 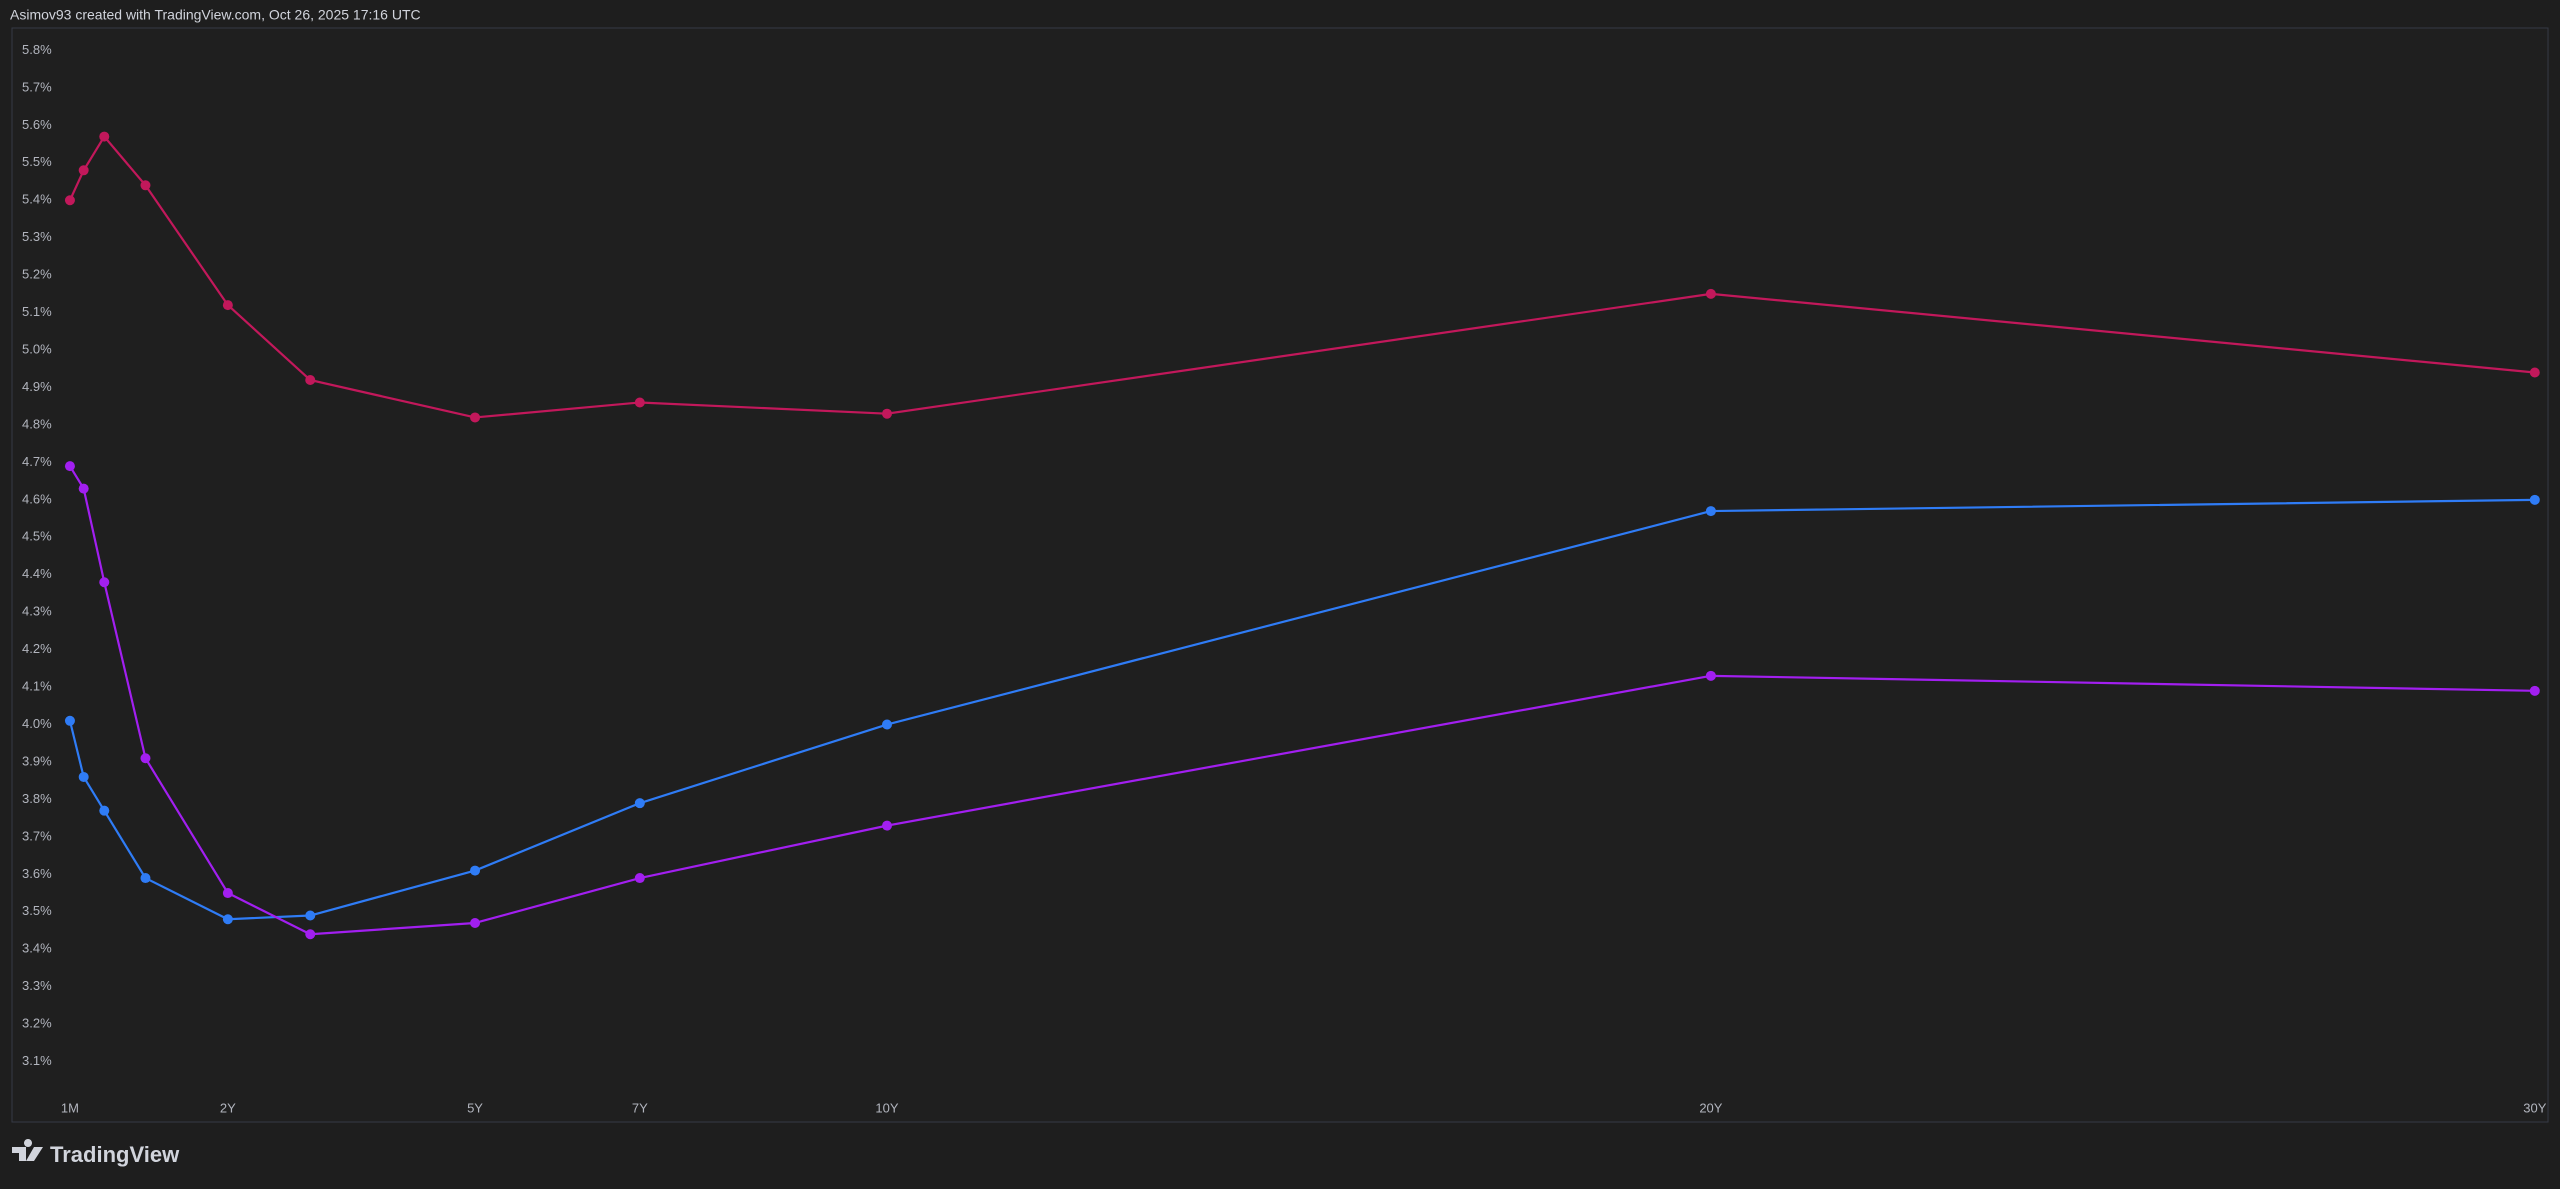 I want to click on x-tick-label: 10Y, so click(x=886, y=1107).